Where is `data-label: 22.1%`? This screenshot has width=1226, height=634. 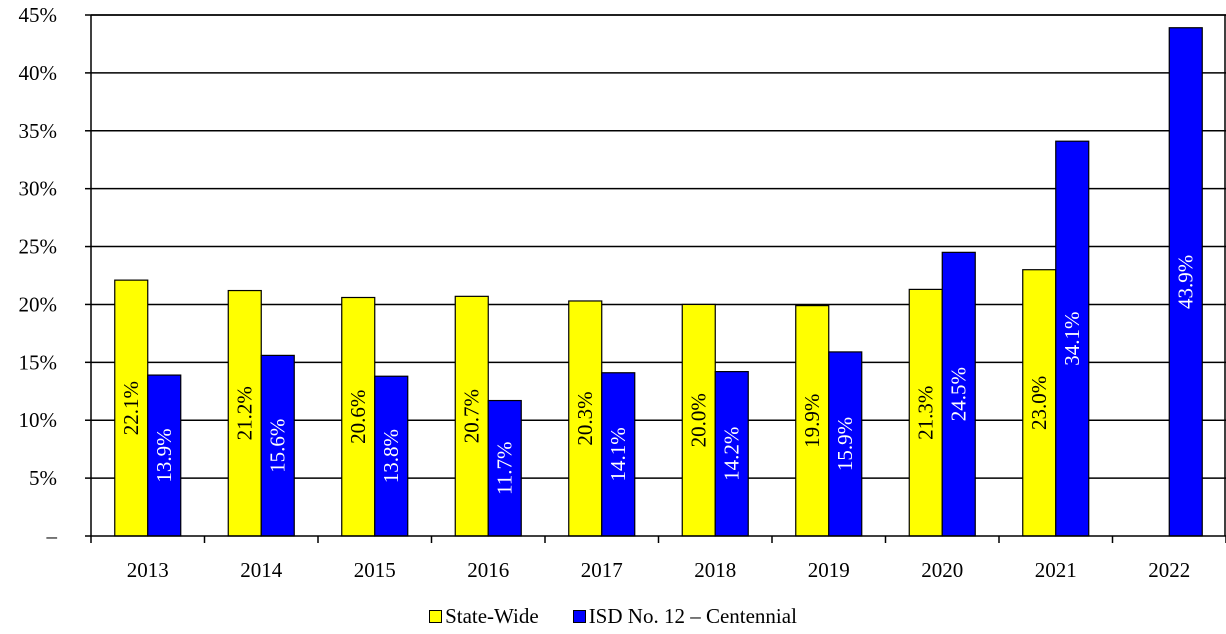 data-label: 22.1% is located at coordinates (131, 408).